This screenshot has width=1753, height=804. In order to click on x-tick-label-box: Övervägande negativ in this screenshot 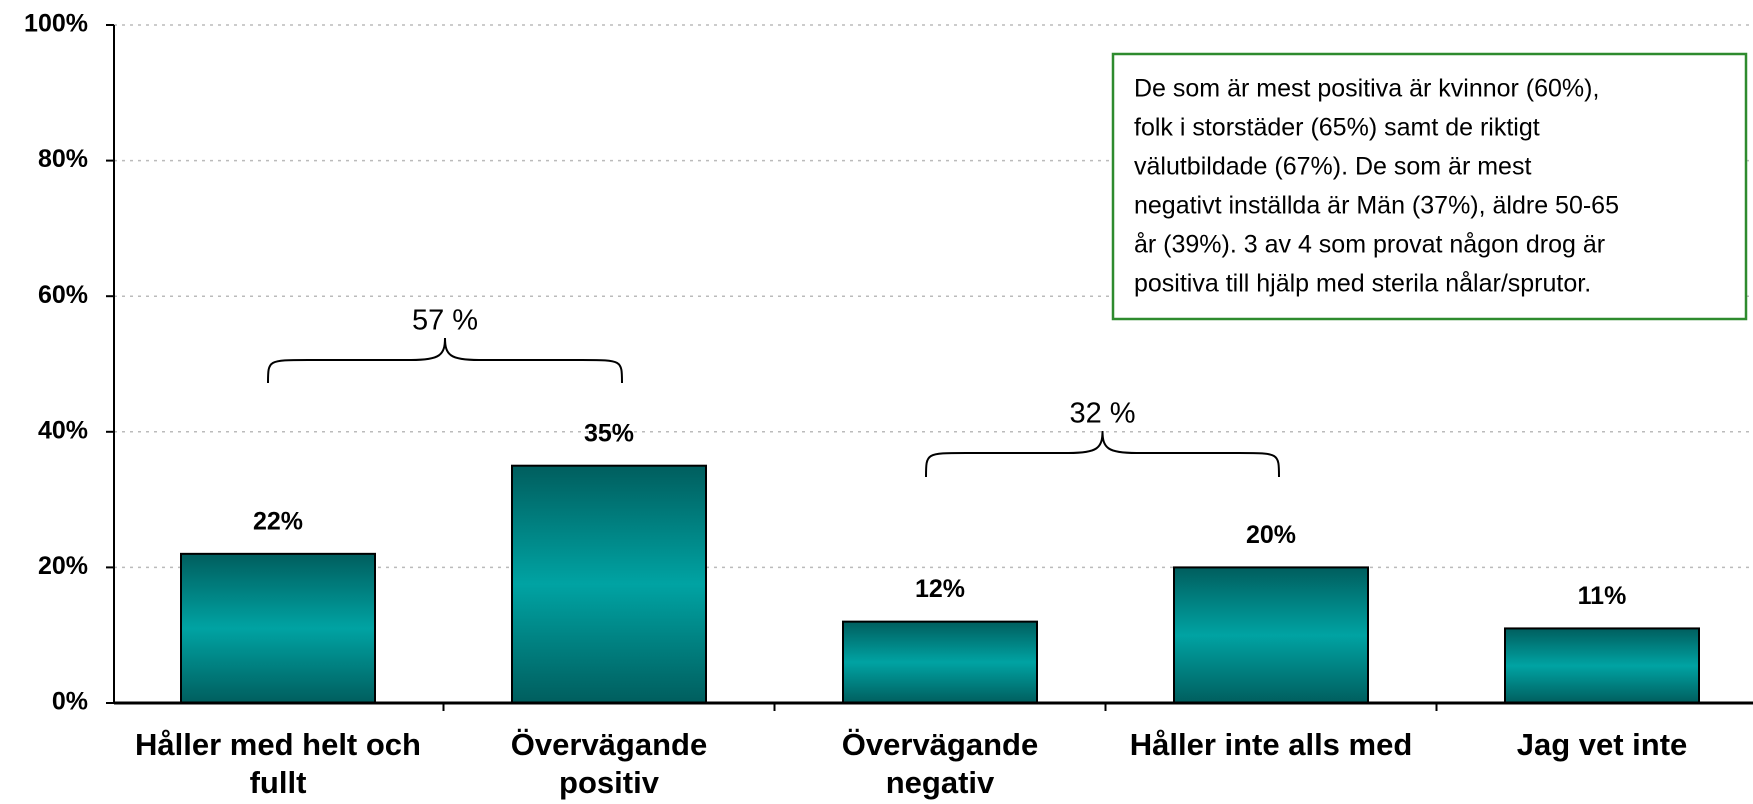, I will do `click(940, 763)`.